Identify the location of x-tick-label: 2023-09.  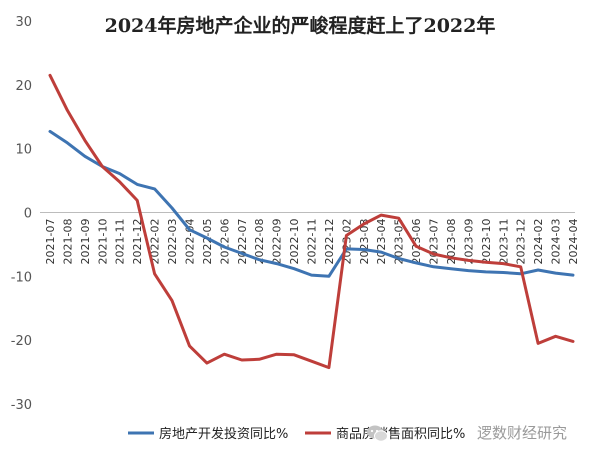
(468, 242).